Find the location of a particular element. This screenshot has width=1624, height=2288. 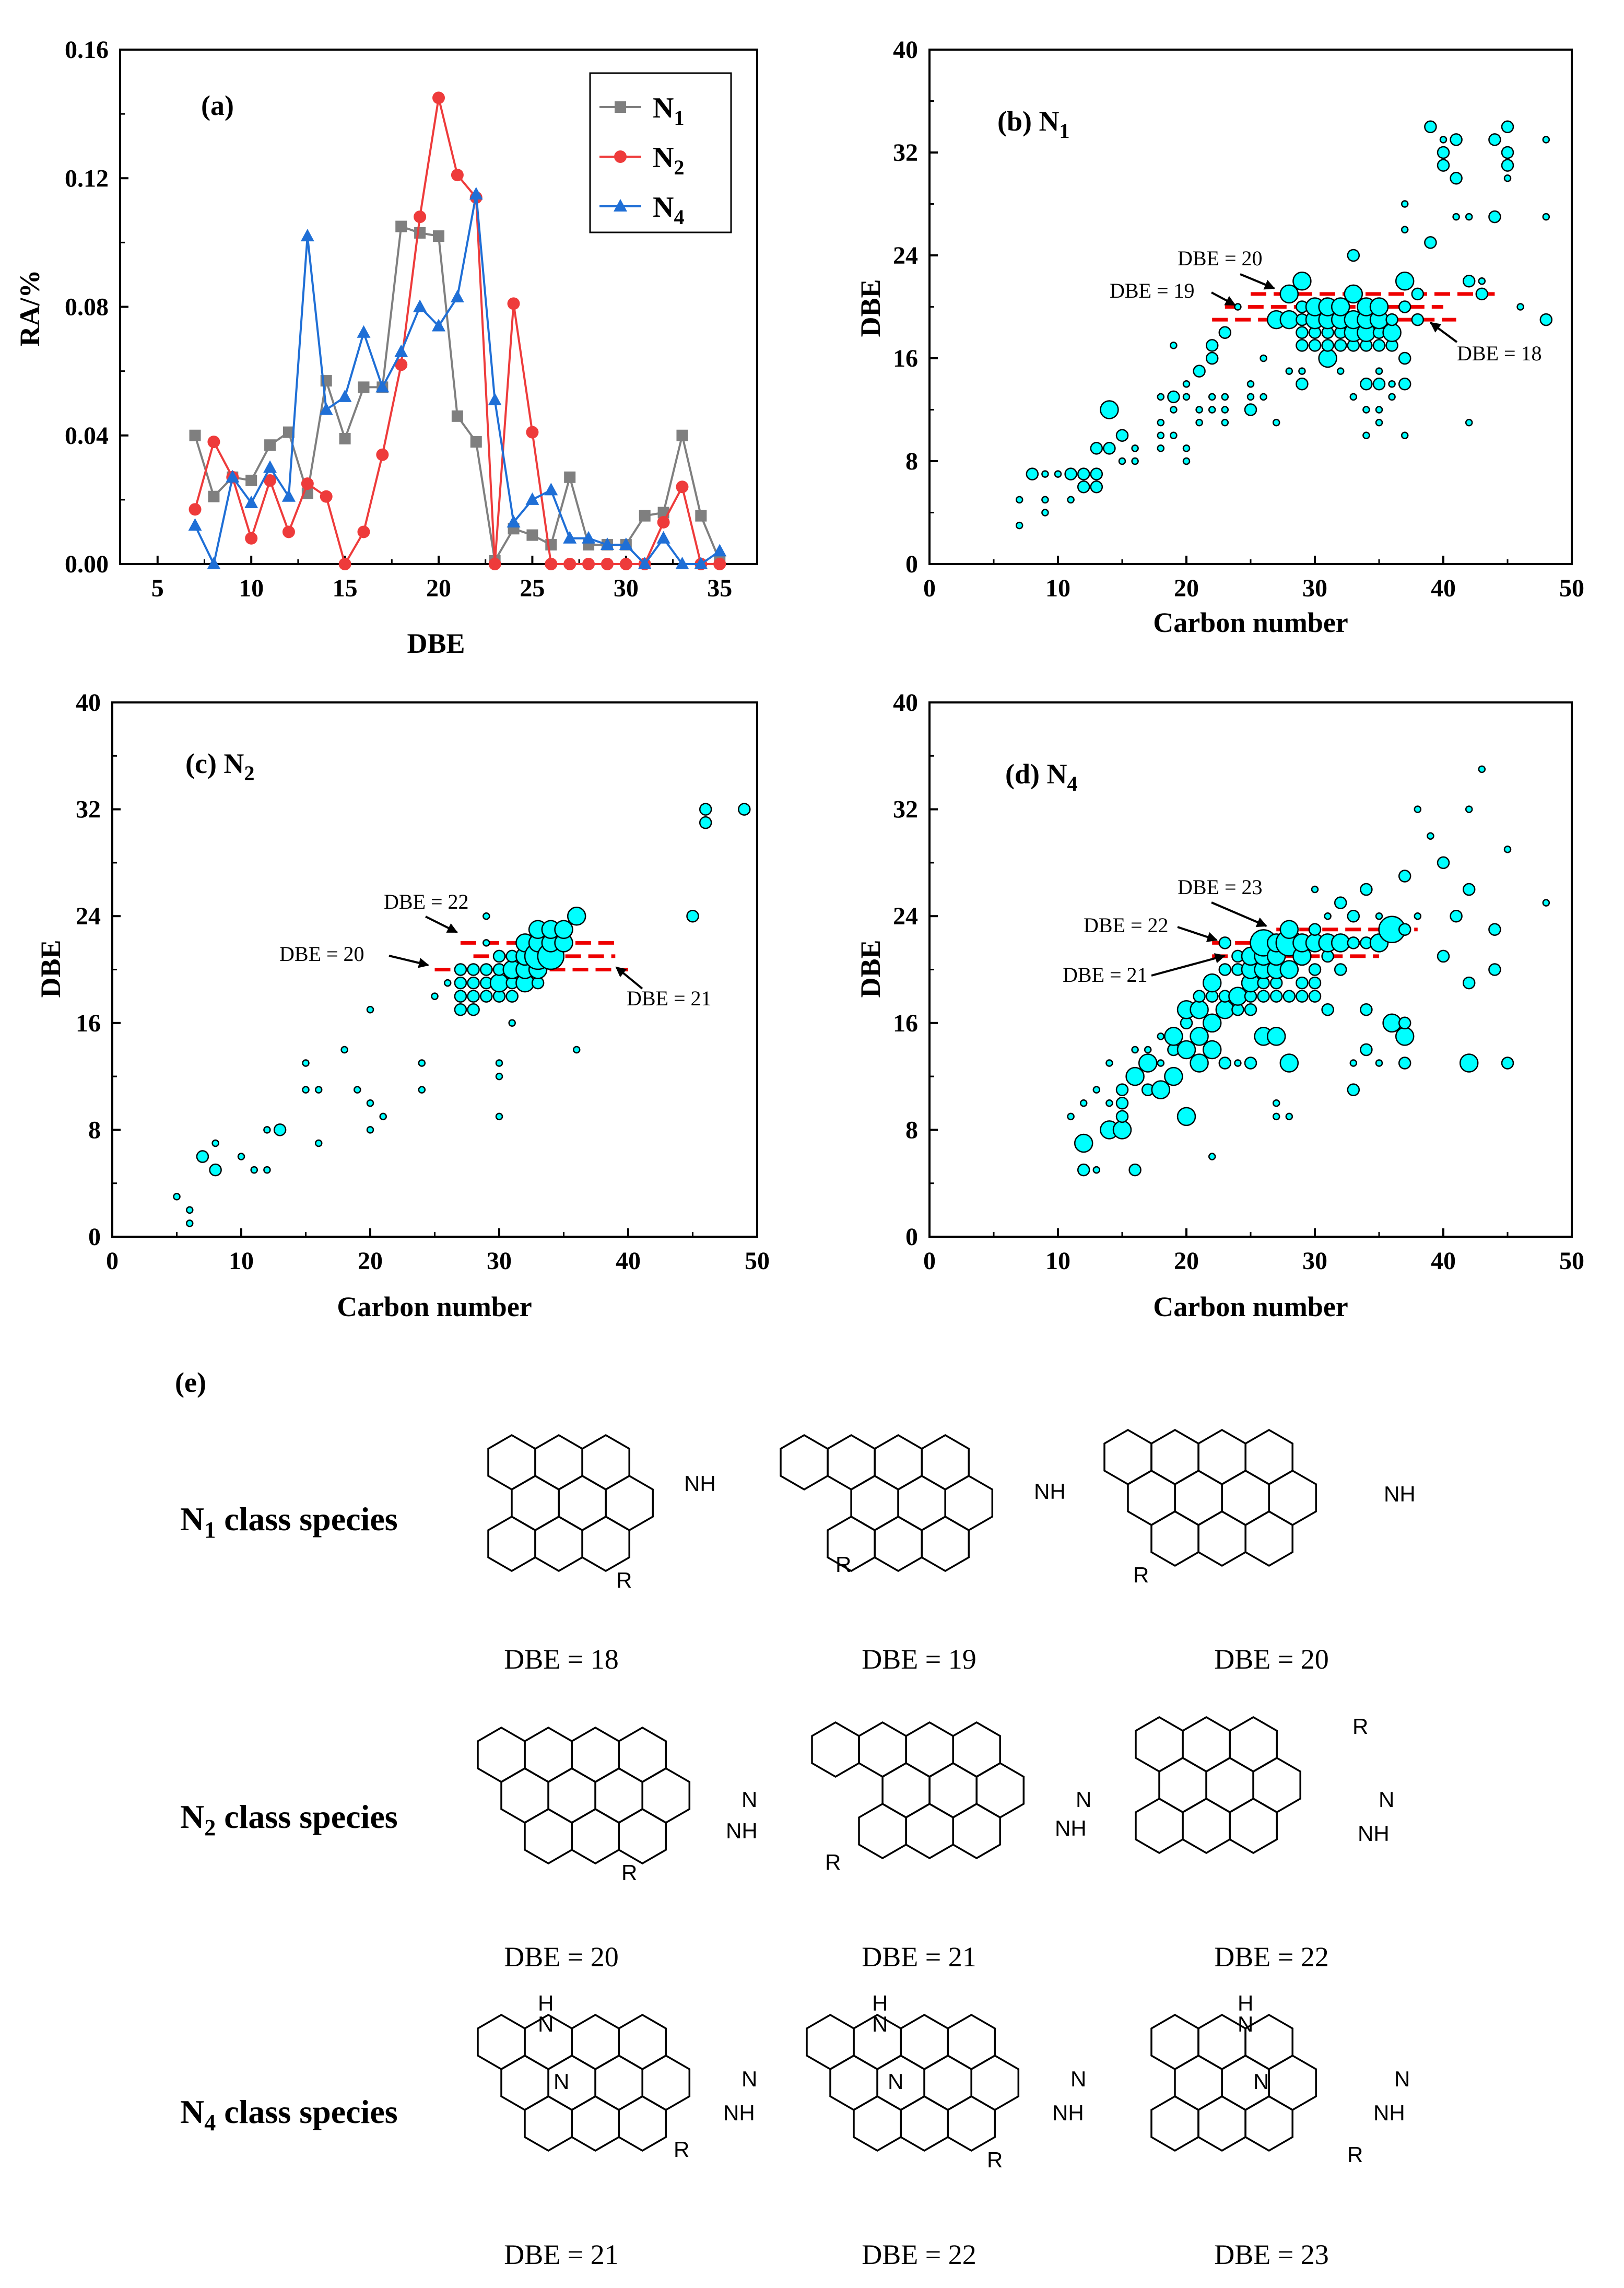

legend-marker-N1 is located at coordinates (620, 107).